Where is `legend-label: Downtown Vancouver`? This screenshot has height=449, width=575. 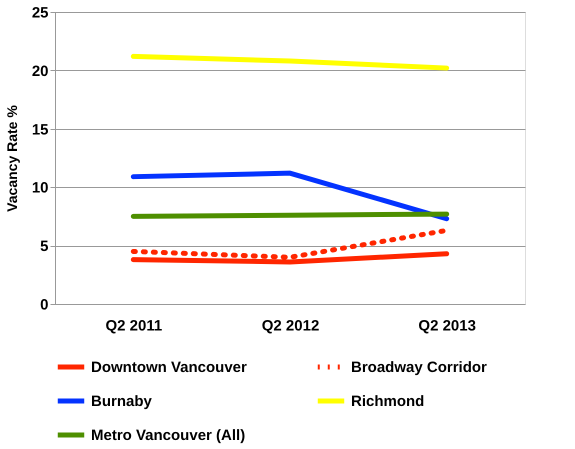
legend-label: Downtown Vancouver is located at coordinates (169, 367).